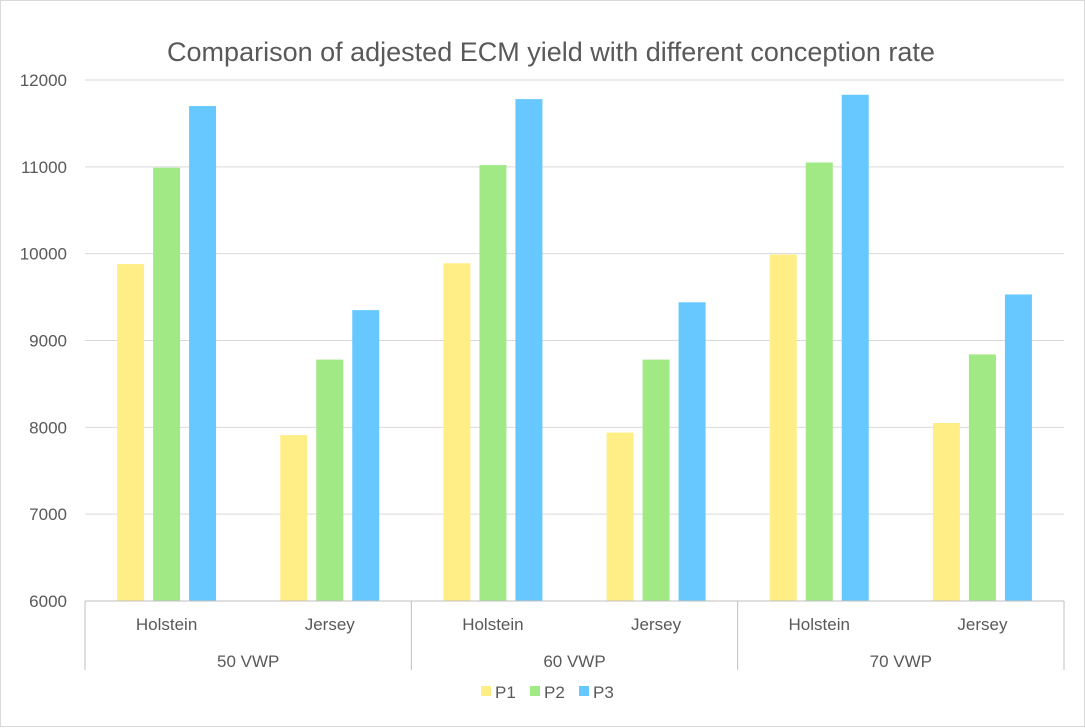 The height and width of the screenshot is (728, 1085). What do you see at coordinates (584, 691) in the screenshot?
I see `legend-swatch-p3` at bounding box center [584, 691].